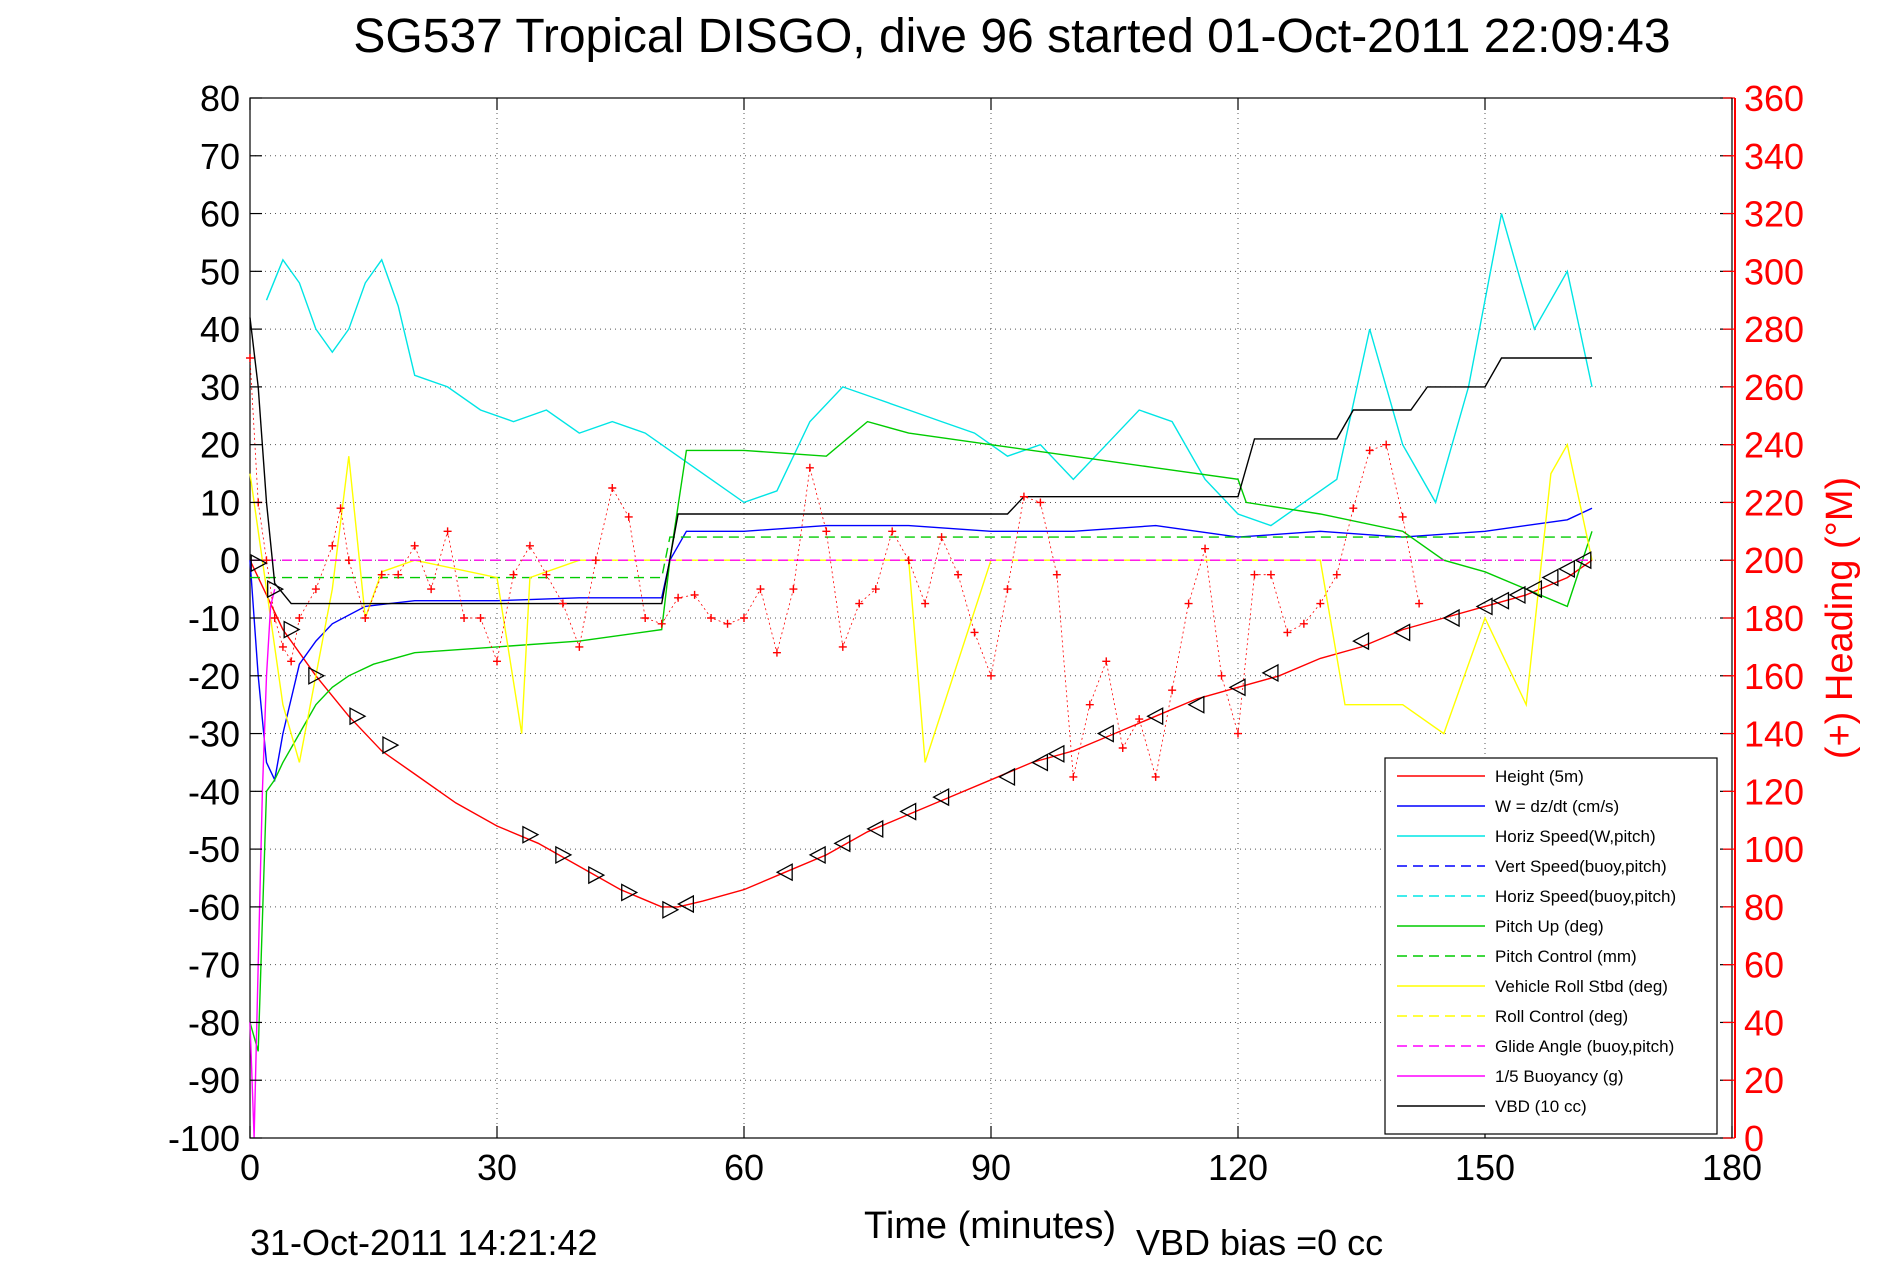  What do you see at coordinates (991, 1167) in the screenshot?
I see `x-tick-label: 90` at bounding box center [991, 1167].